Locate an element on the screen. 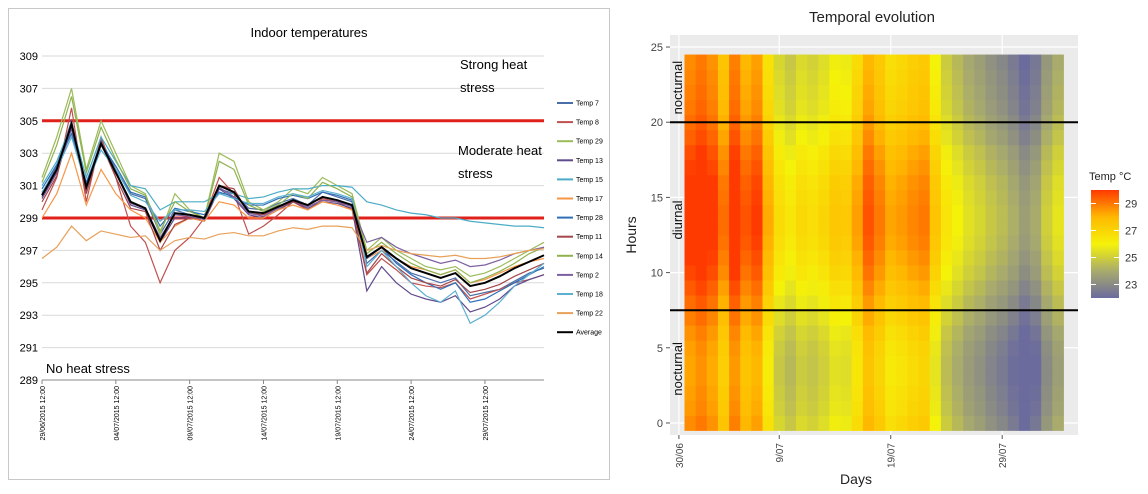  y-tick-label: 5 is located at coordinates (660, 349).